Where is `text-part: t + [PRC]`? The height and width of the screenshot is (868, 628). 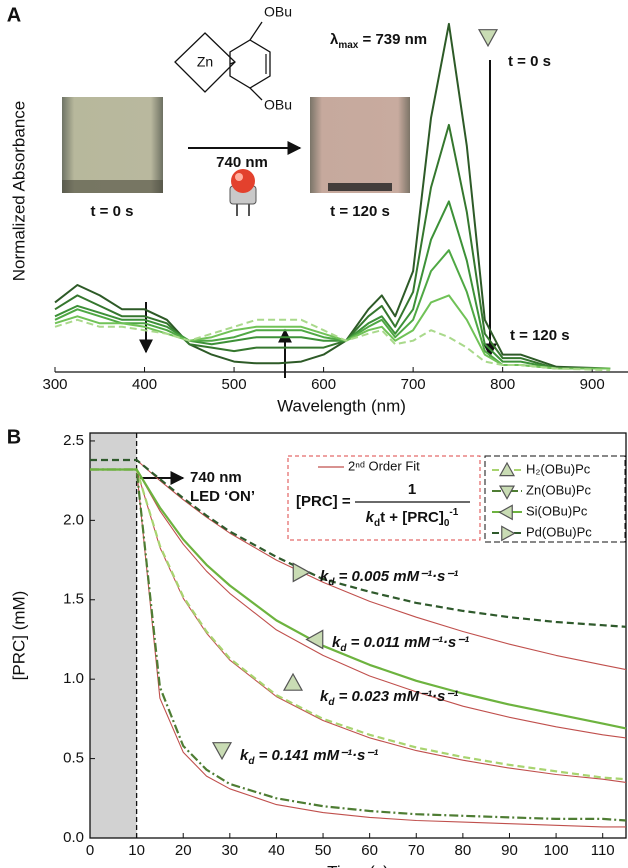
text-part: t + [PRC] is located at coordinates (412, 517).